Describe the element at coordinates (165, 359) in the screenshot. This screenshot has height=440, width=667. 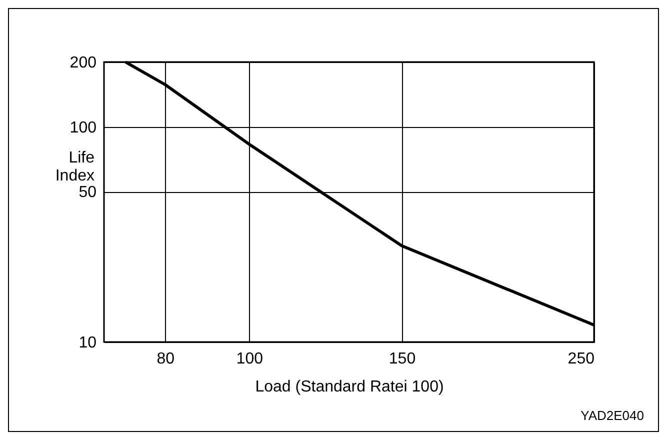
I see `x-tick-label: 80` at that location.